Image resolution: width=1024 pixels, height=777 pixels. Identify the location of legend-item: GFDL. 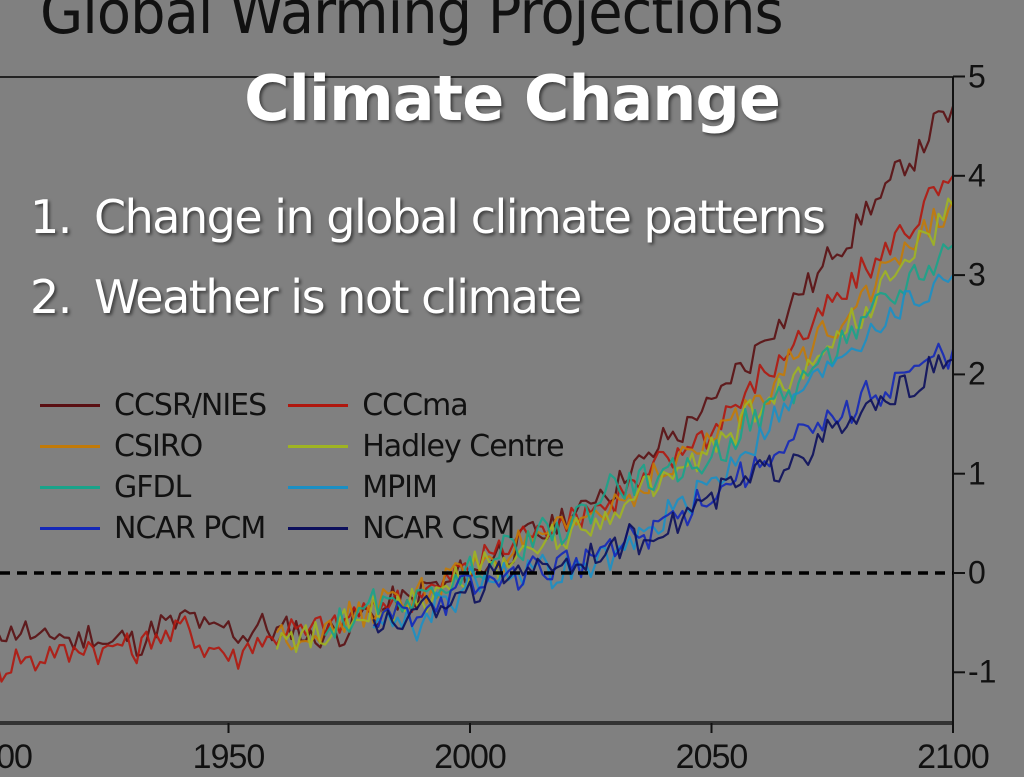
(153, 487).